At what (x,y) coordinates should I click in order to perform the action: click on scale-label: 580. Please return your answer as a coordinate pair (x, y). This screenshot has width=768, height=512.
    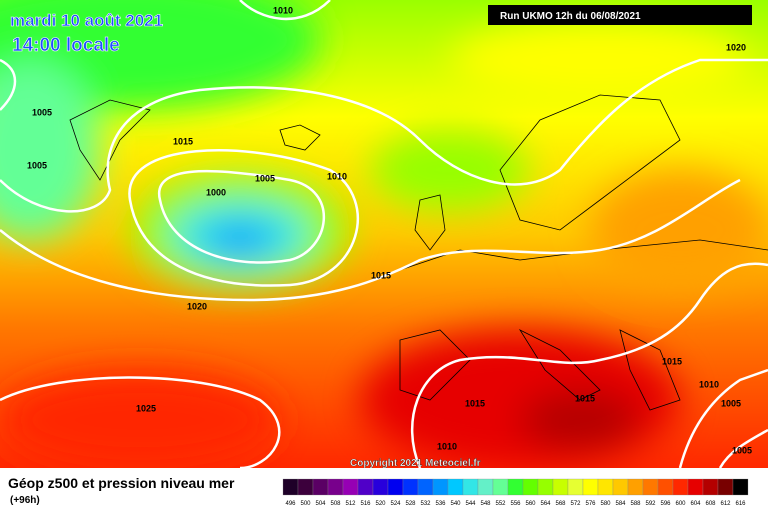
    Looking at the image, I should click on (605, 504).